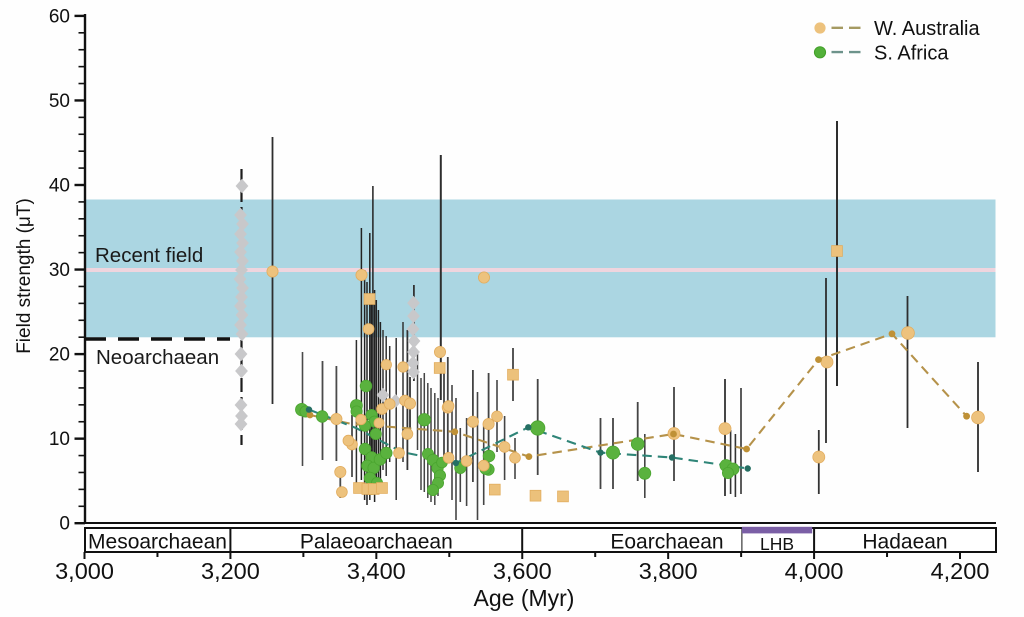 The image size is (1024, 617). What do you see at coordinates (927, 29) in the screenshot?
I see `svg-text: W. Australia` at bounding box center [927, 29].